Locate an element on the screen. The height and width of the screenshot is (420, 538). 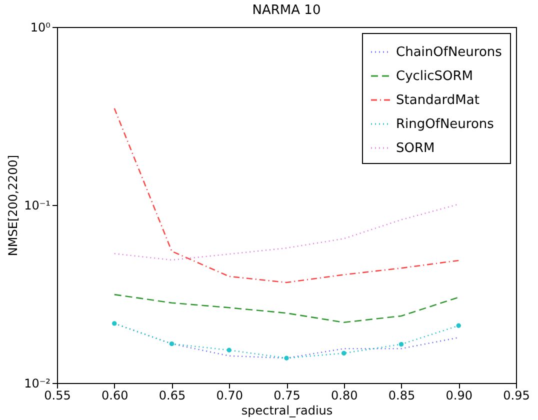
x-tick-label: 0.55 is located at coordinates (57, 395).